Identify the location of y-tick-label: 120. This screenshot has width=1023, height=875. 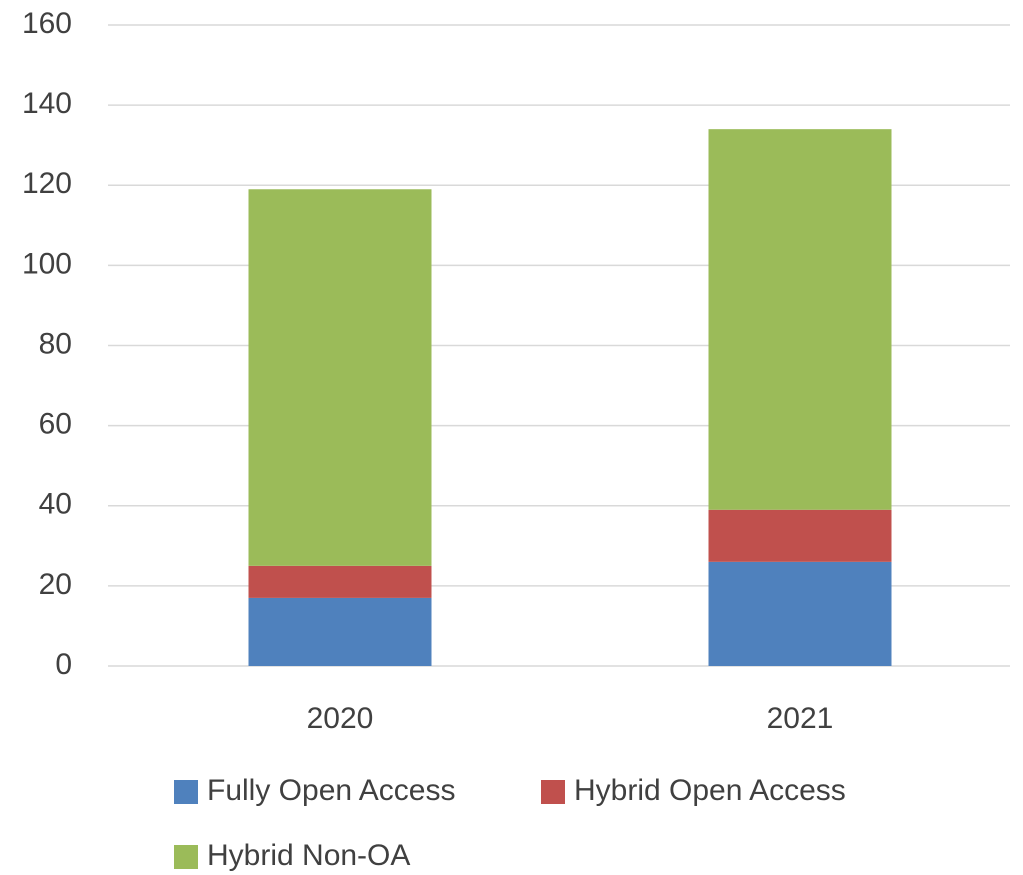
(47, 183).